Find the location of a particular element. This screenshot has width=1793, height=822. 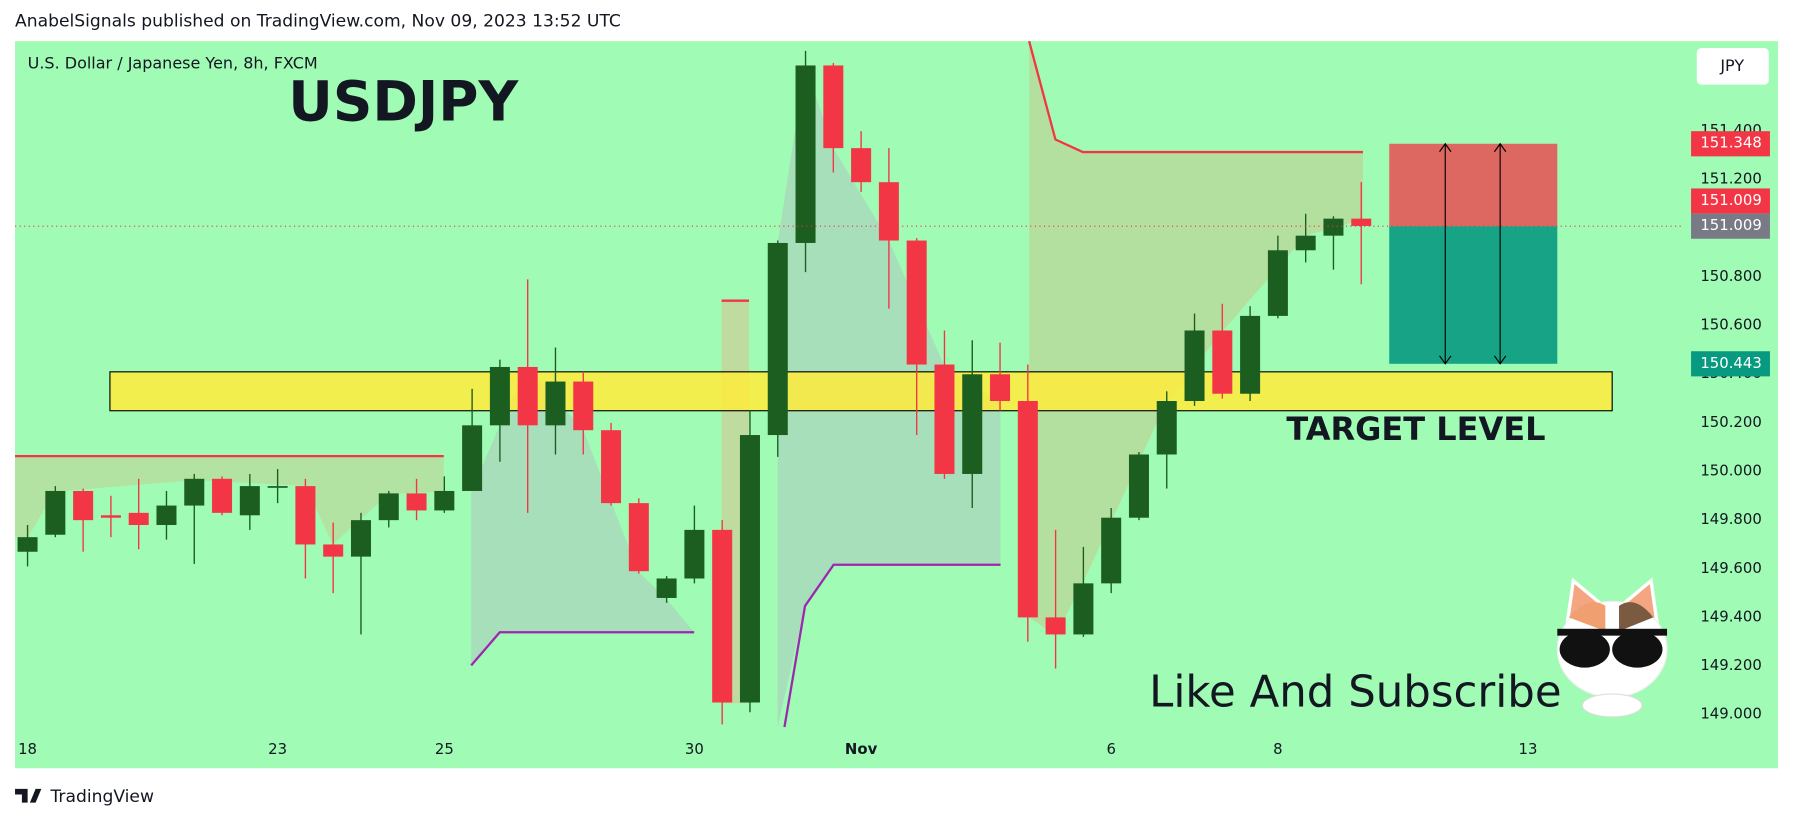

currency-button is located at coordinates (1732, 66).